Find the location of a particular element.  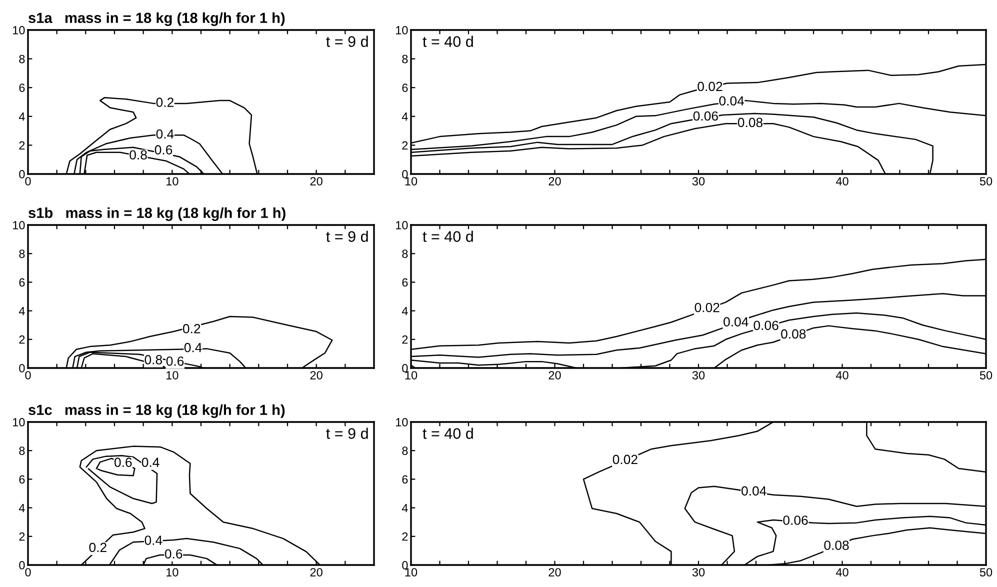

chart-title: s1a mass in = 18 kg (18 kg/h for 1 h) is located at coordinates (156, 19).